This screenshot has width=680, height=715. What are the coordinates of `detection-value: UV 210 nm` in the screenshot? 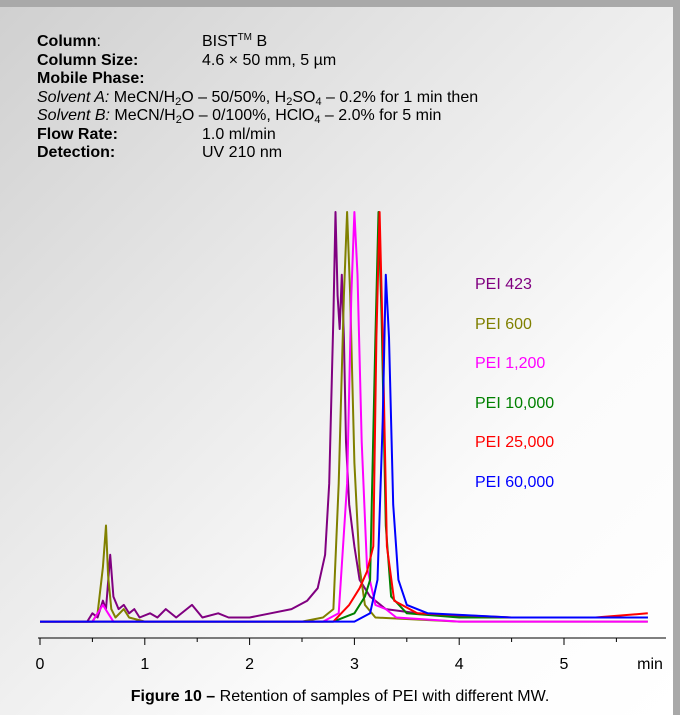 It's located at (242, 152).